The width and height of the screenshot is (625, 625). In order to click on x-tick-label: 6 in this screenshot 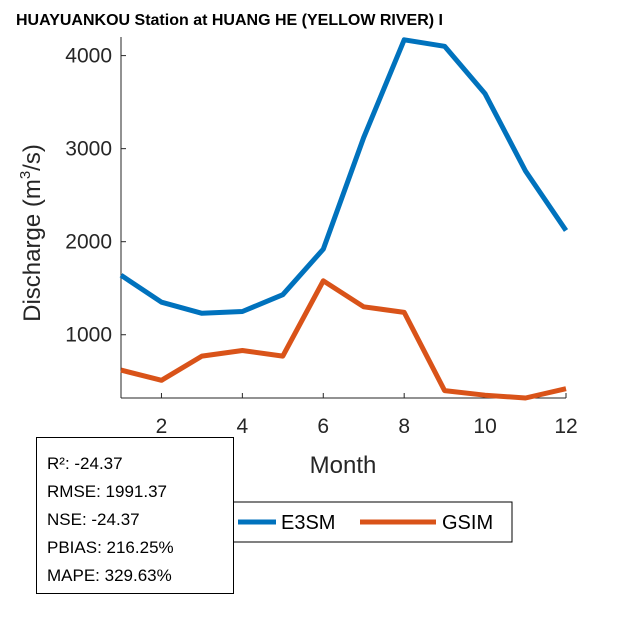, I will do `click(323, 426)`.